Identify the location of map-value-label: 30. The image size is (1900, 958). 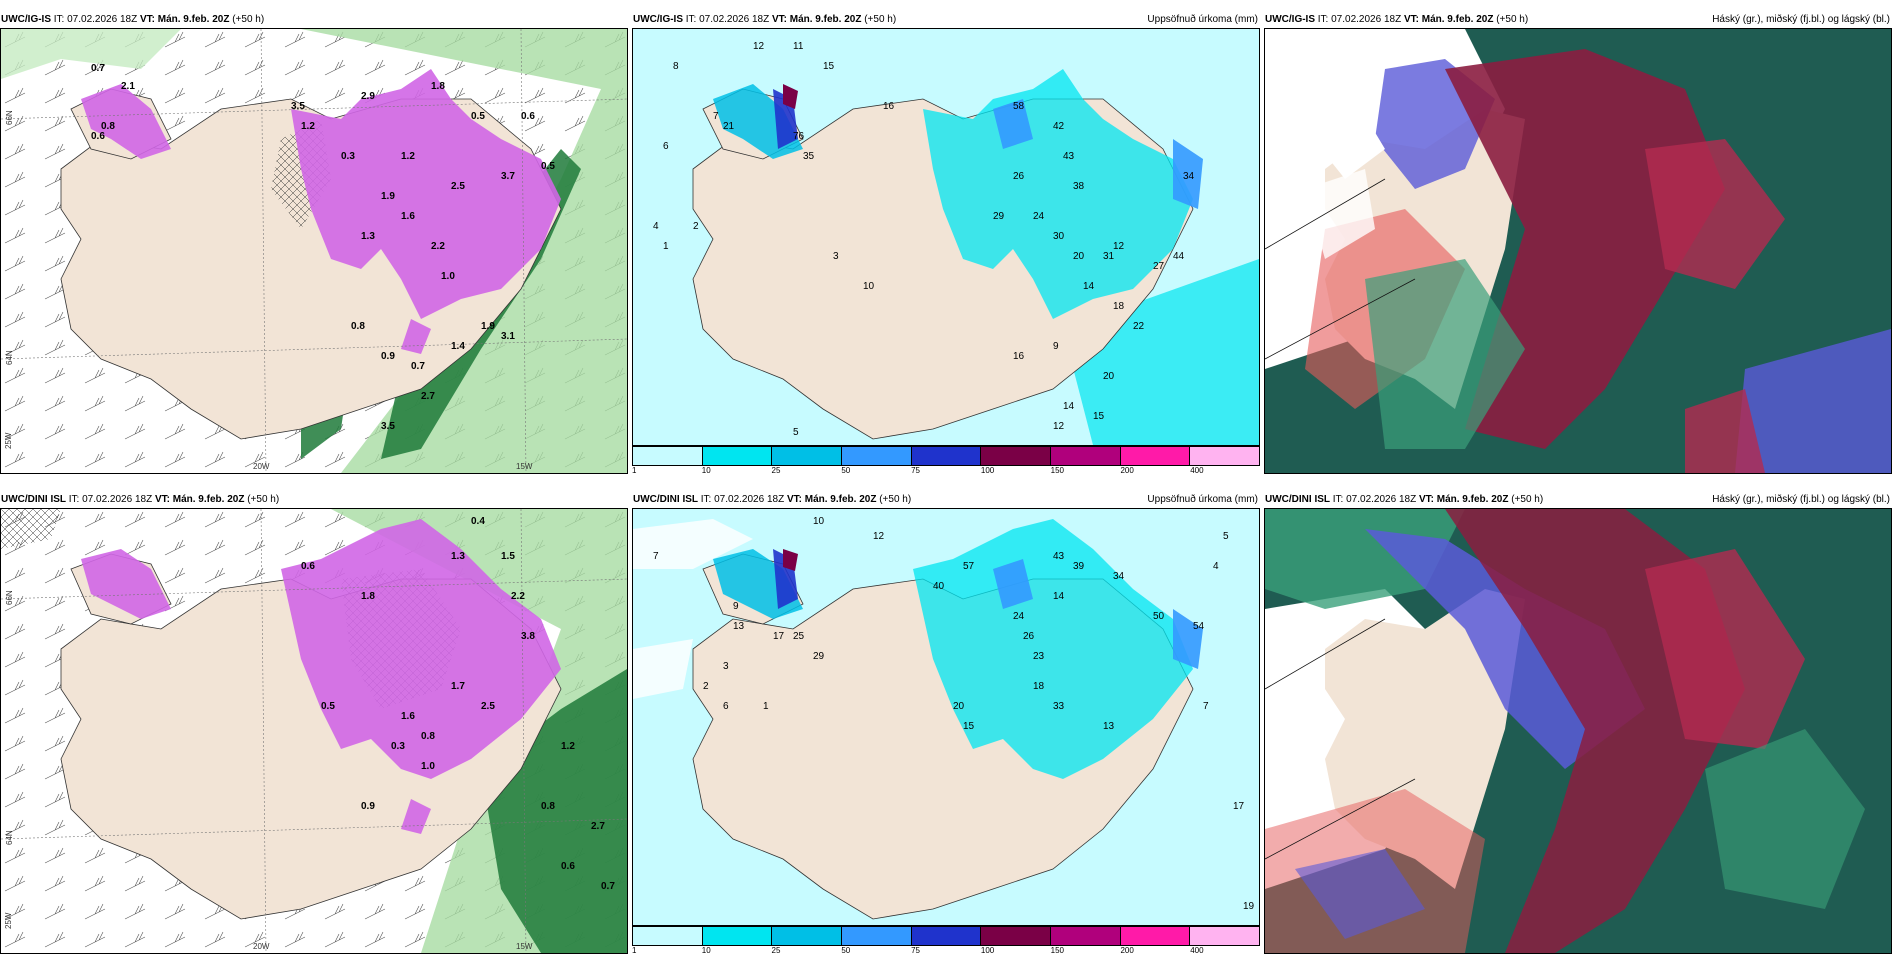
(1059, 236).